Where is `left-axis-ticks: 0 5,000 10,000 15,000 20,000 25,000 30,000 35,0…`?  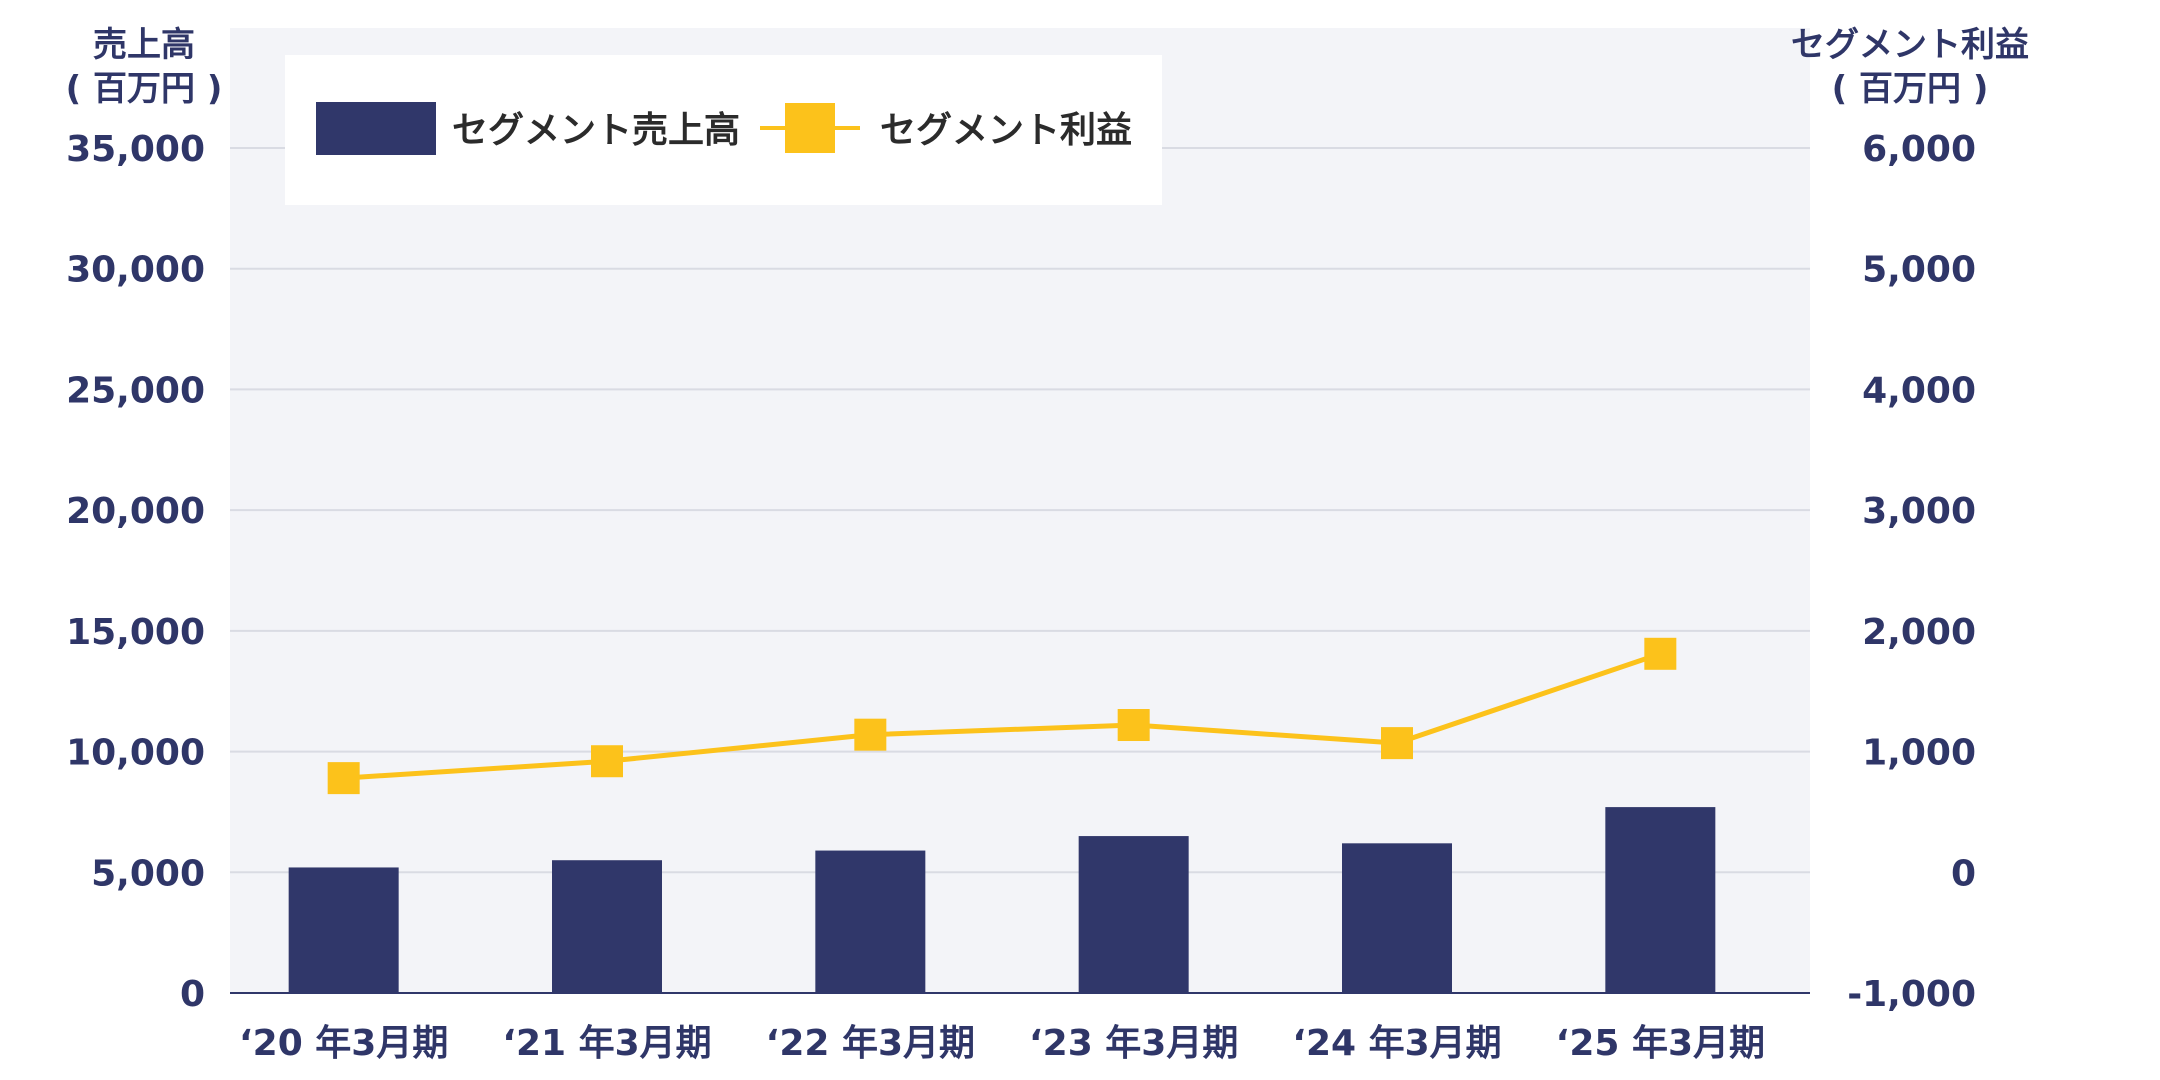 left-axis-ticks: 0 5,000 10,000 15,000 20,000 25,000 30,000 35,0… is located at coordinates (135, 572).